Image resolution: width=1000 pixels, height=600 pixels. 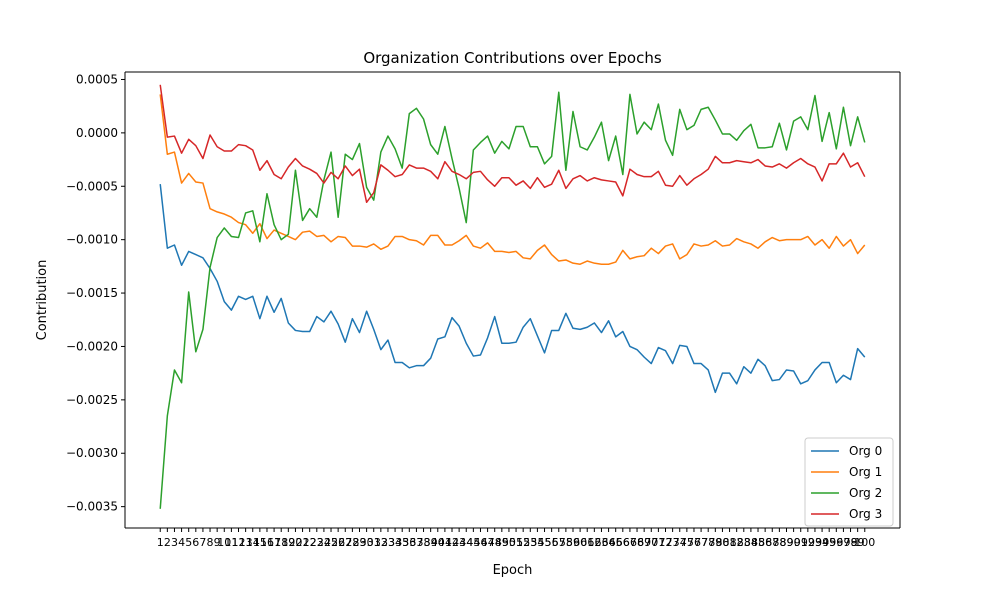 I want to click on legend: Org 0 Org 1 Org 2 Org 3, so click(x=849, y=482).